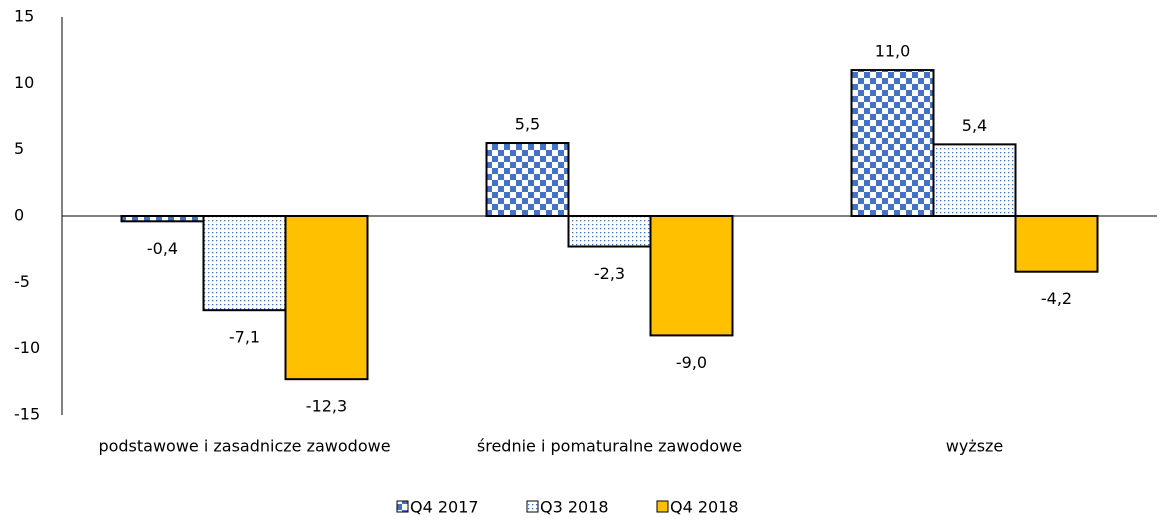  Describe the element at coordinates (24, 82) in the screenshot. I see `y-tick-label: 10` at that location.